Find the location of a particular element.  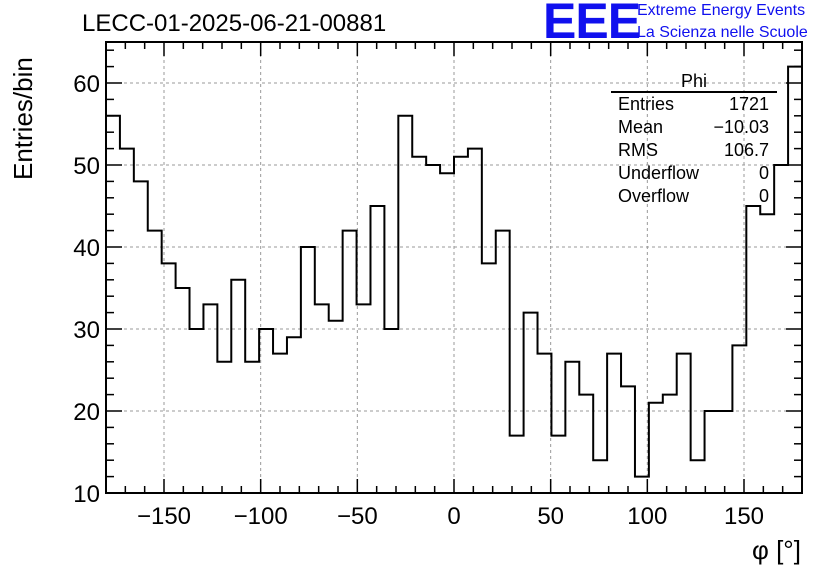

logo-text-line2: La Scienza nelle Scuole is located at coordinates (722, 32).